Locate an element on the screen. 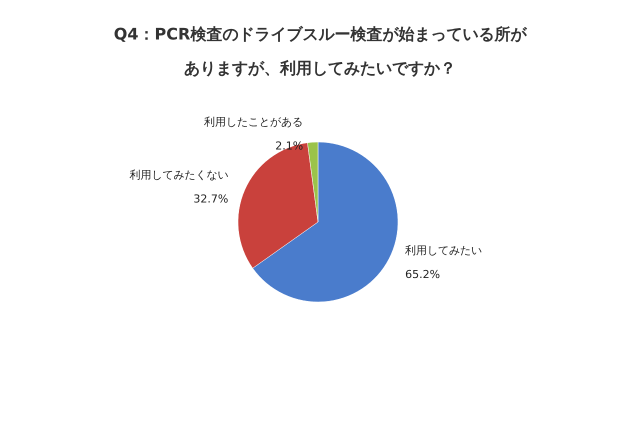 This screenshot has height=431, width=640. chart-title: Q4：PCR検査のドライブスルー検査が始まっている所がありますが、利用してみたいですか？ is located at coordinates (321, 51).